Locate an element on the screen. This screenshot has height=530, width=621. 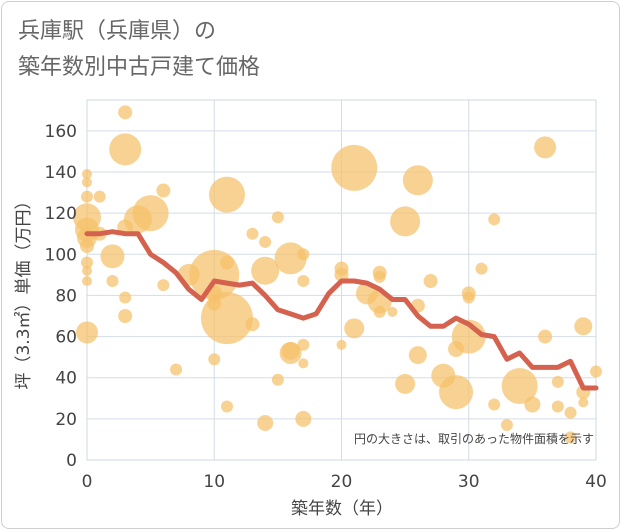
chart-title-line2: 築年数別中古戸建て価格 is located at coordinates (139, 67).